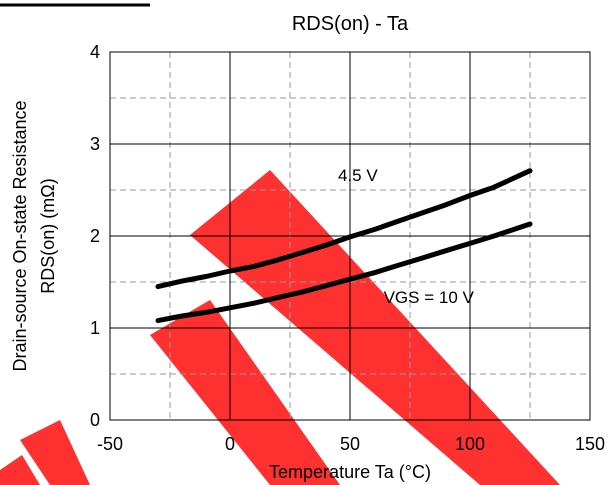 Image resolution: width=609 pixels, height=485 pixels. Describe the element at coordinates (95, 420) in the screenshot. I see `y-tick-label: 0` at that location.